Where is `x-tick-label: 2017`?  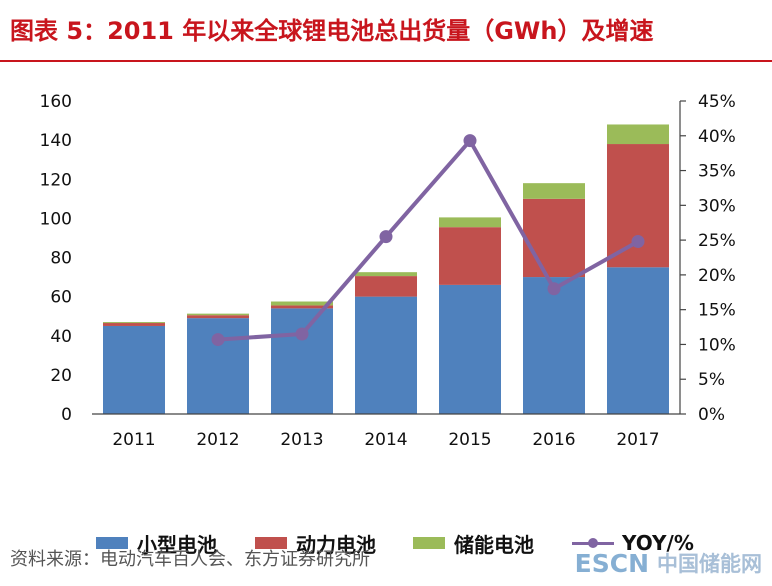 x-tick-label: 2017 is located at coordinates (637, 440).